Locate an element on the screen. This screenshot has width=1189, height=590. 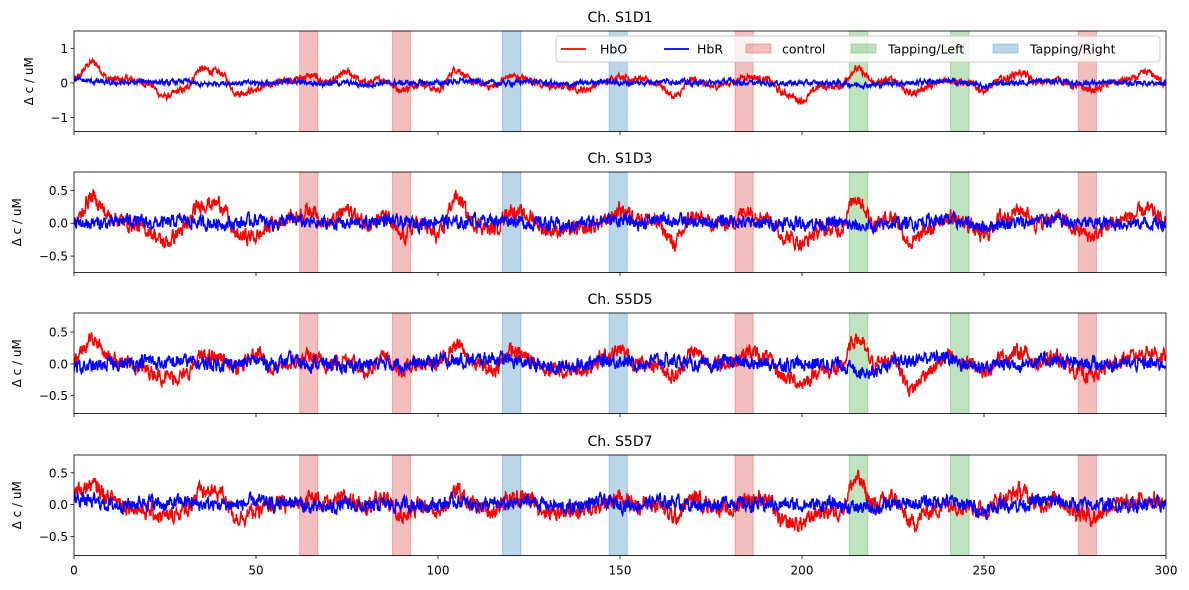
legend-label: Tapping/Left is located at coordinates (925, 49).